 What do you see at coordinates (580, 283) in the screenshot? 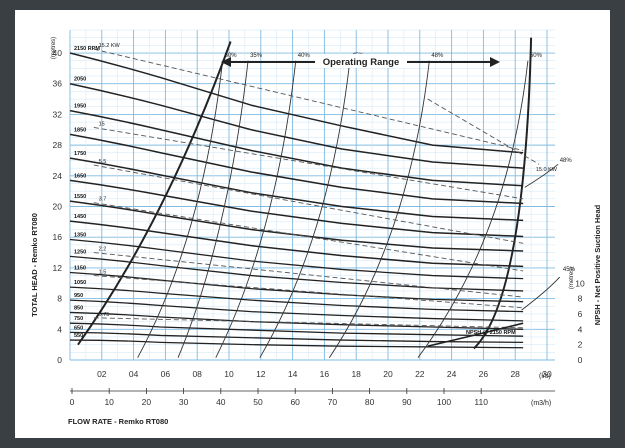
I see `y-right-tick-label: 10` at bounding box center [580, 283].